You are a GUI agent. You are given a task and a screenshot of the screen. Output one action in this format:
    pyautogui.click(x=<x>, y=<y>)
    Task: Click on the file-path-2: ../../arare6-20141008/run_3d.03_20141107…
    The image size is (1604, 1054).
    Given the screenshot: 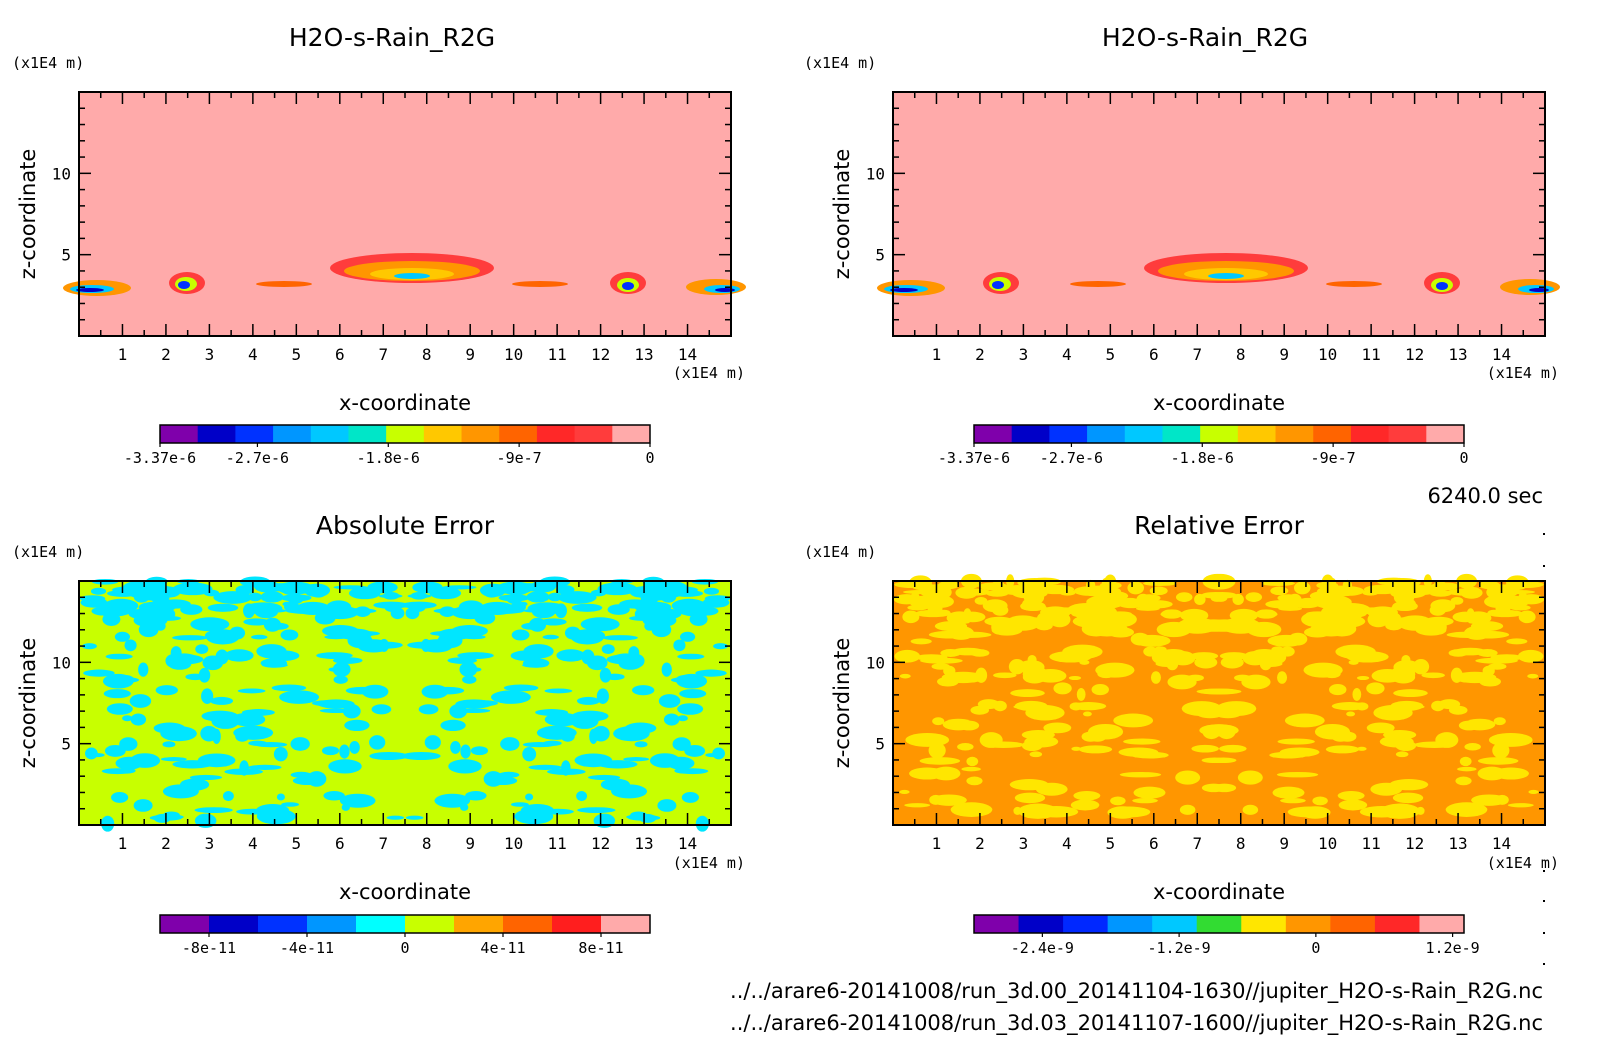 What is the action you would take?
    pyautogui.click(x=1136, y=1023)
    